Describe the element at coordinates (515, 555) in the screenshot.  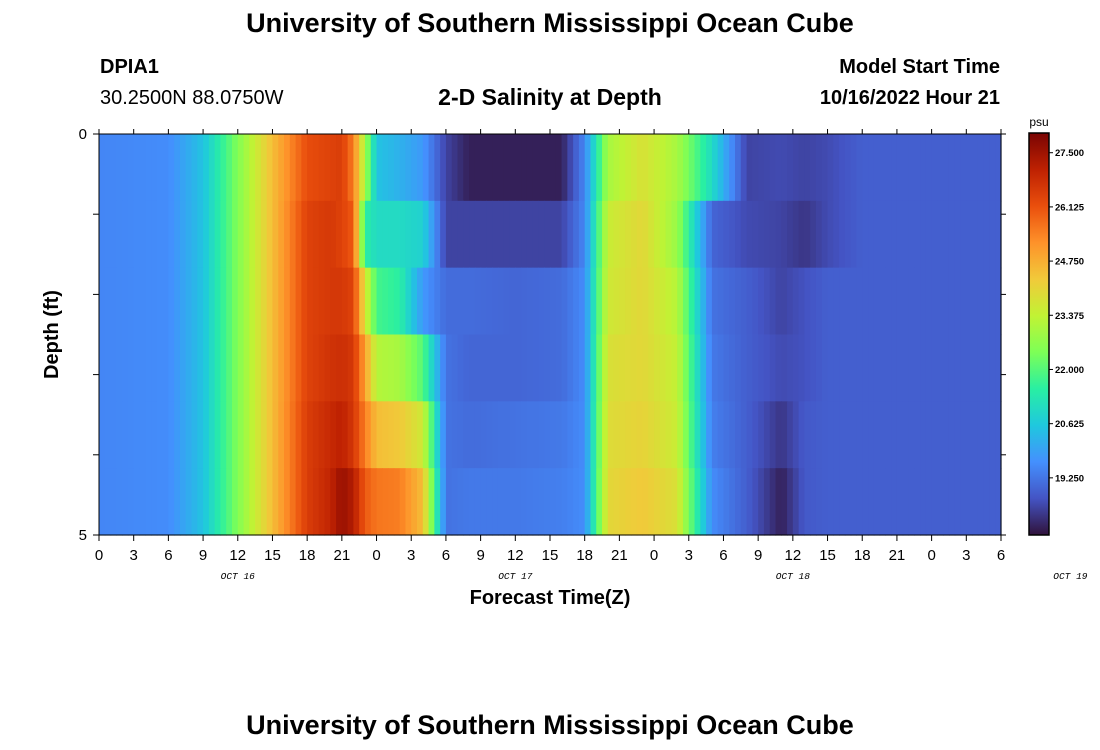
I see `x-tick-label: 12` at that location.